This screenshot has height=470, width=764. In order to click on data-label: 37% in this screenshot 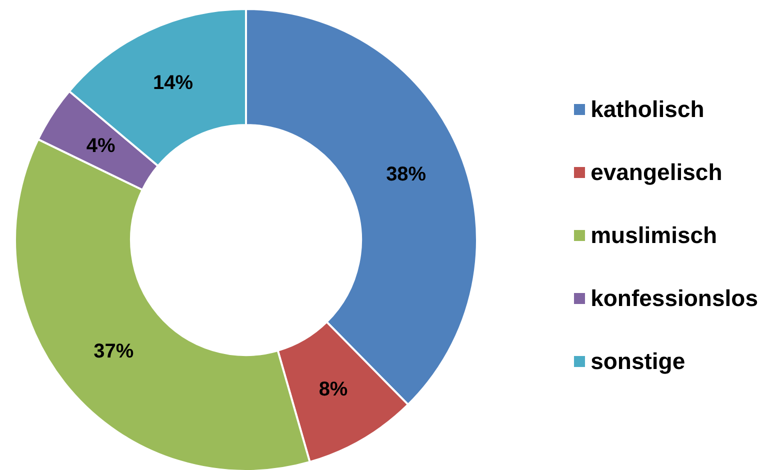, I will do `click(114, 351)`.